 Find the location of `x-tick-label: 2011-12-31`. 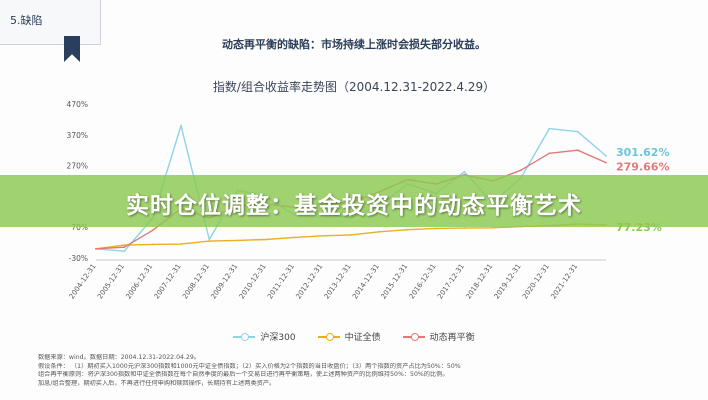

x-tick-label: 2011-12-31 is located at coordinates (281, 282).